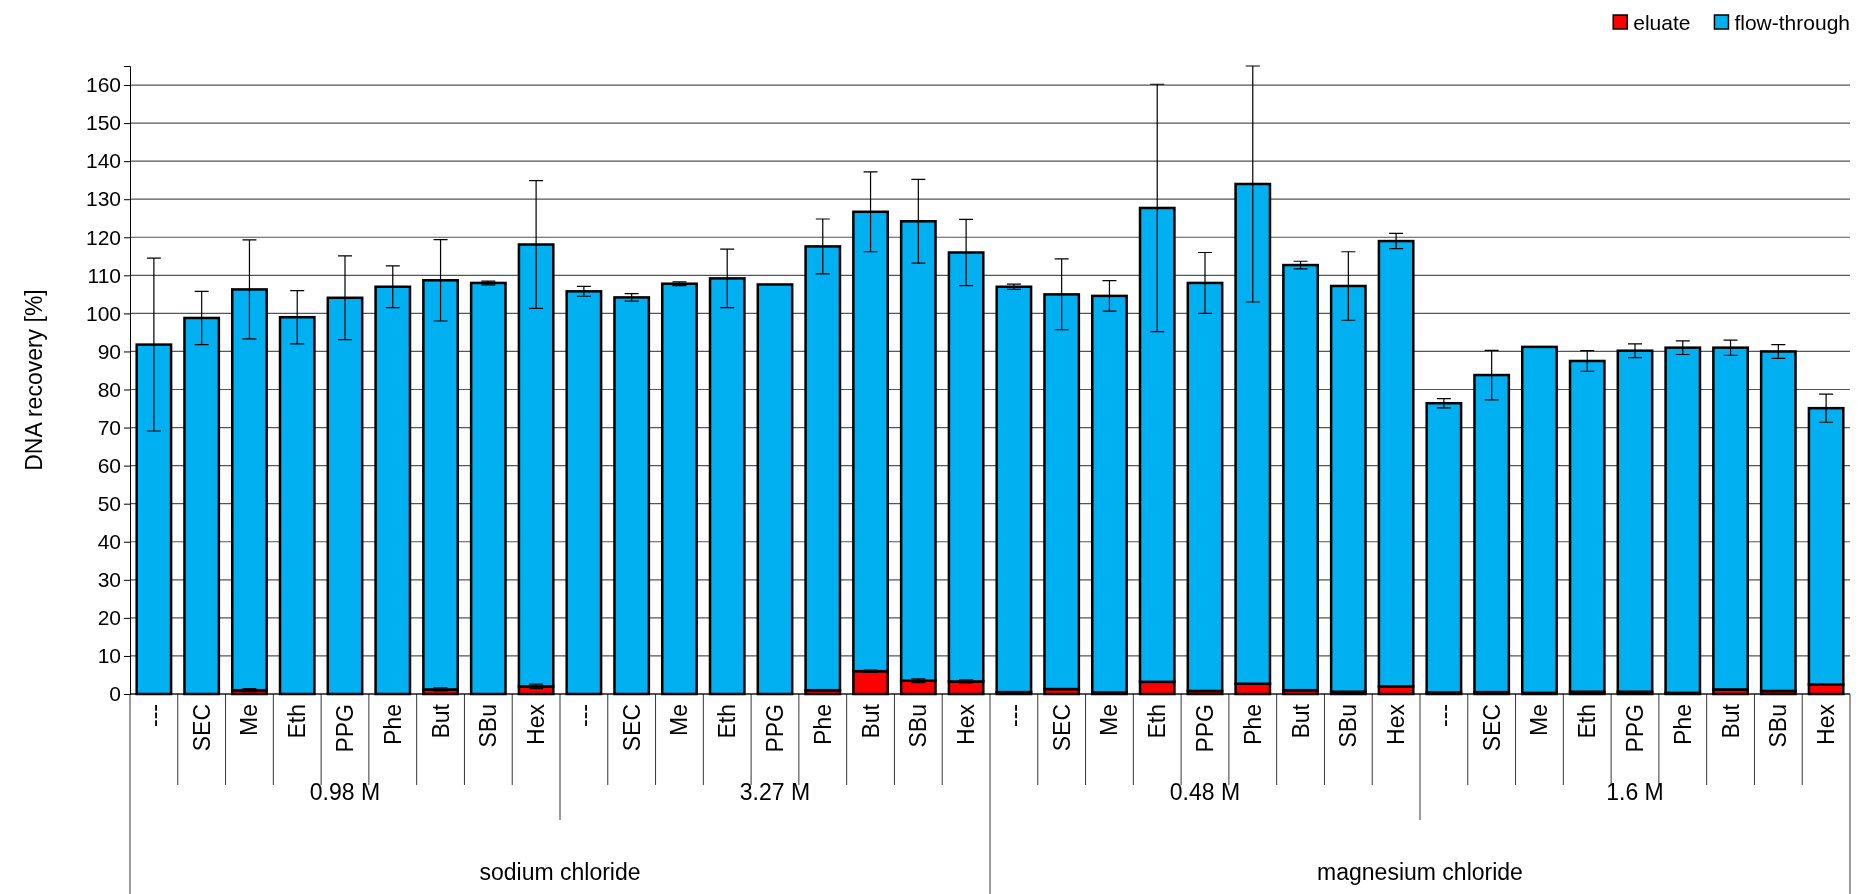 This screenshot has width=1860, height=894. Describe the element at coordinates (775, 792) in the screenshot. I see `text: 3.27 M` at that location.